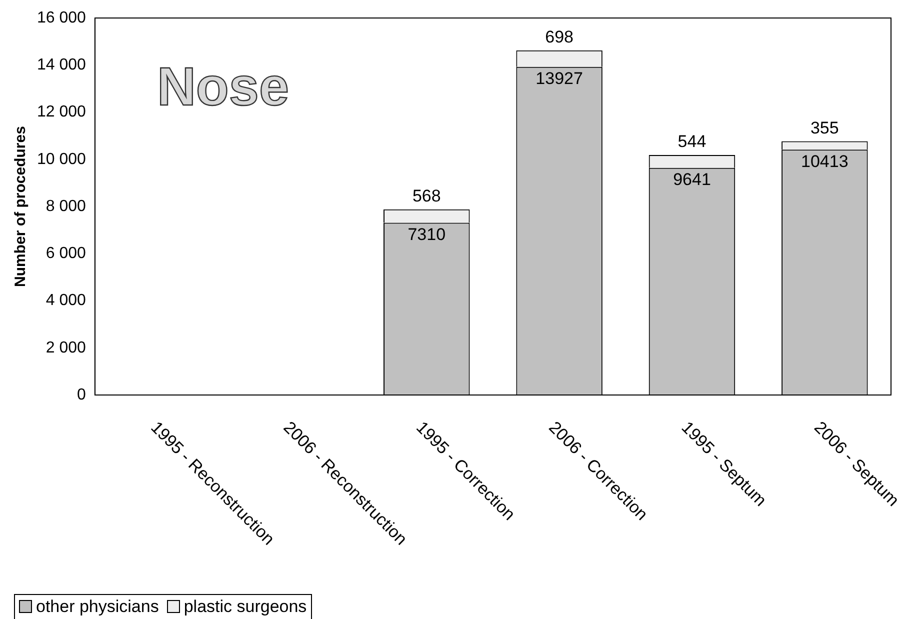 This screenshot has width=909, height=619. I want to click on data-label: 7310, so click(427, 234).